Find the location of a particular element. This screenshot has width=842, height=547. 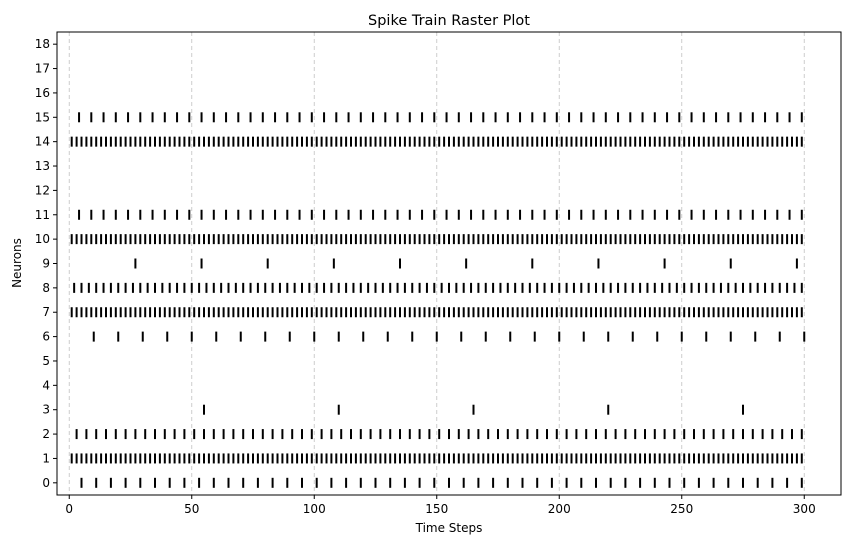

x-axis-label: Time Steps is located at coordinates (449, 528).